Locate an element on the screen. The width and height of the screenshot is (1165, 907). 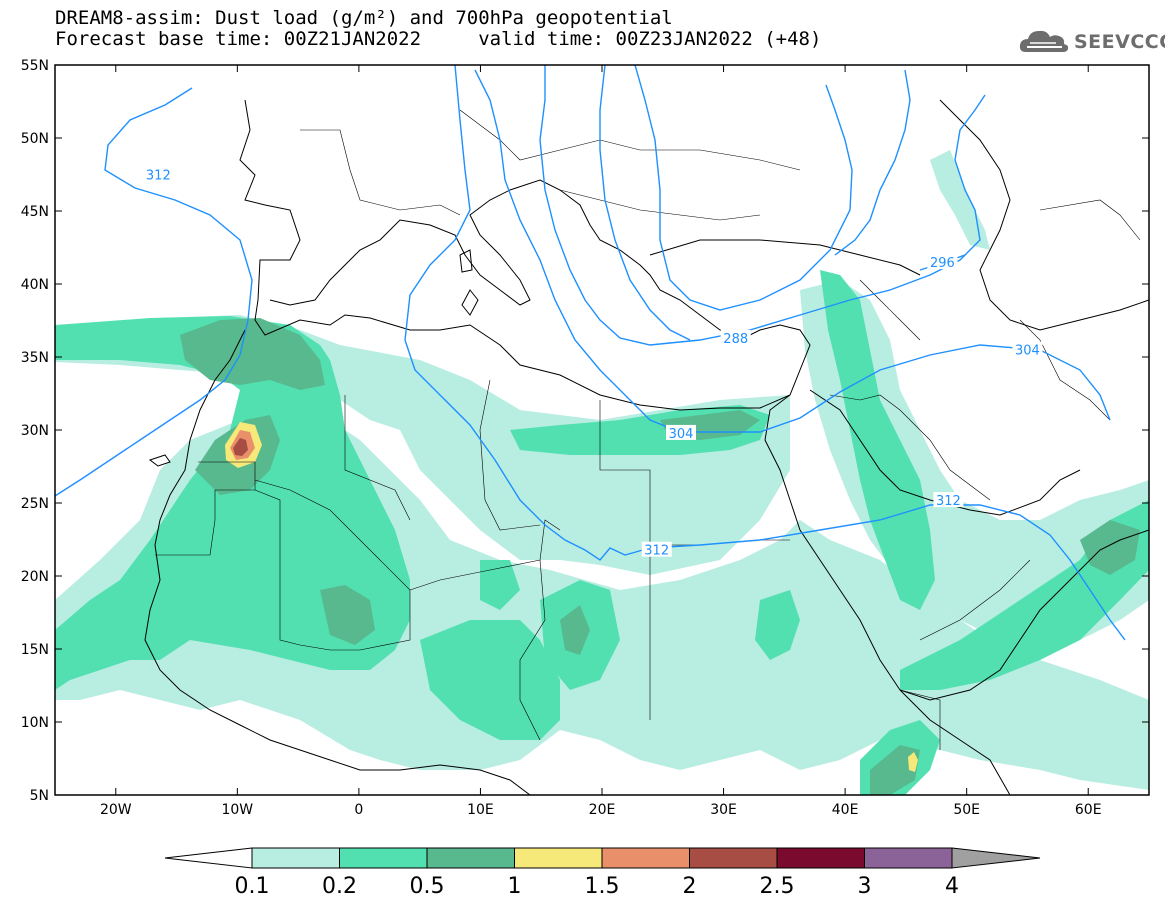
contour-label: 296 is located at coordinates (942, 263).